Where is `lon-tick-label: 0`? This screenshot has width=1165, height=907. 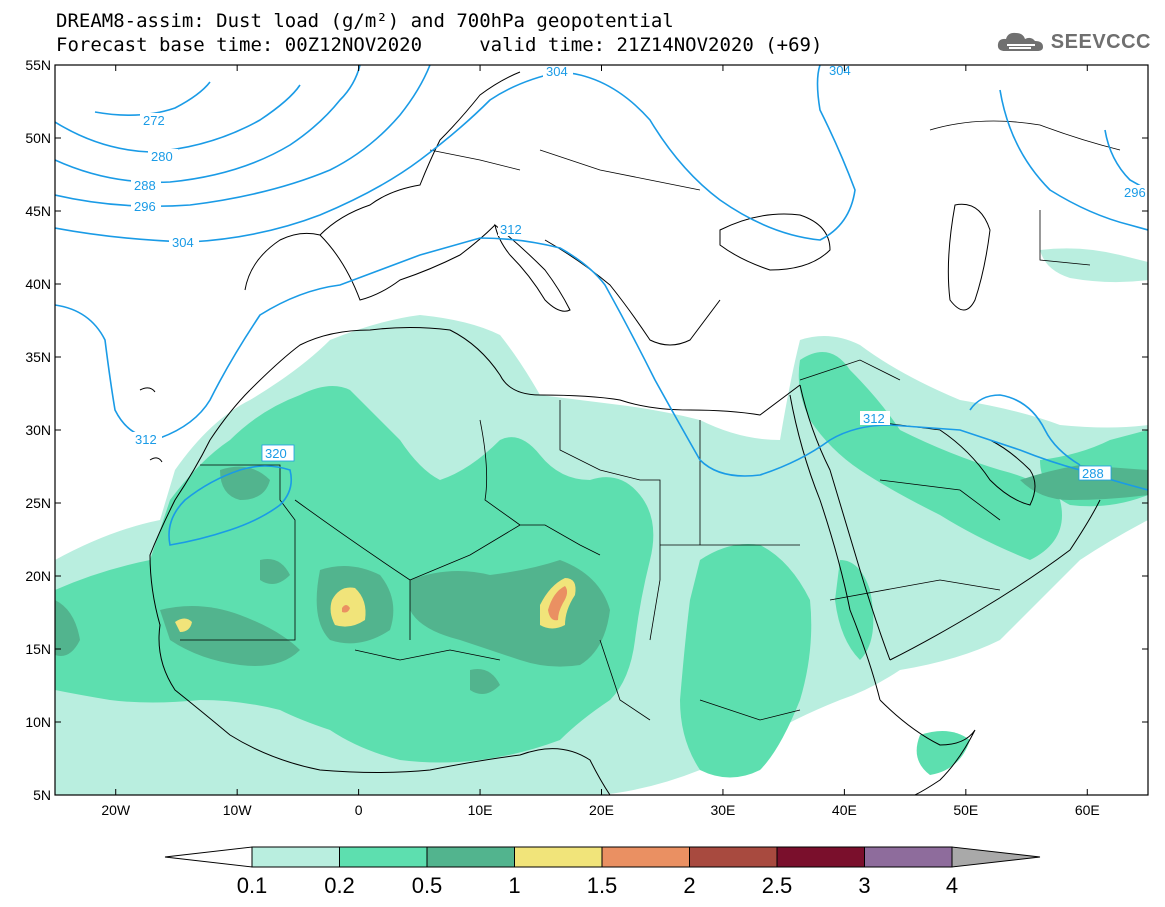 lon-tick-label: 0 is located at coordinates (359, 810).